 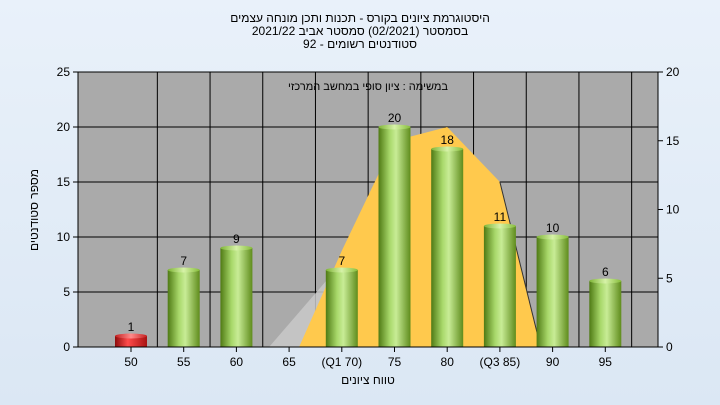 What do you see at coordinates (237, 362) in the screenshot?
I see `x-tick-label: 60` at bounding box center [237, 362].